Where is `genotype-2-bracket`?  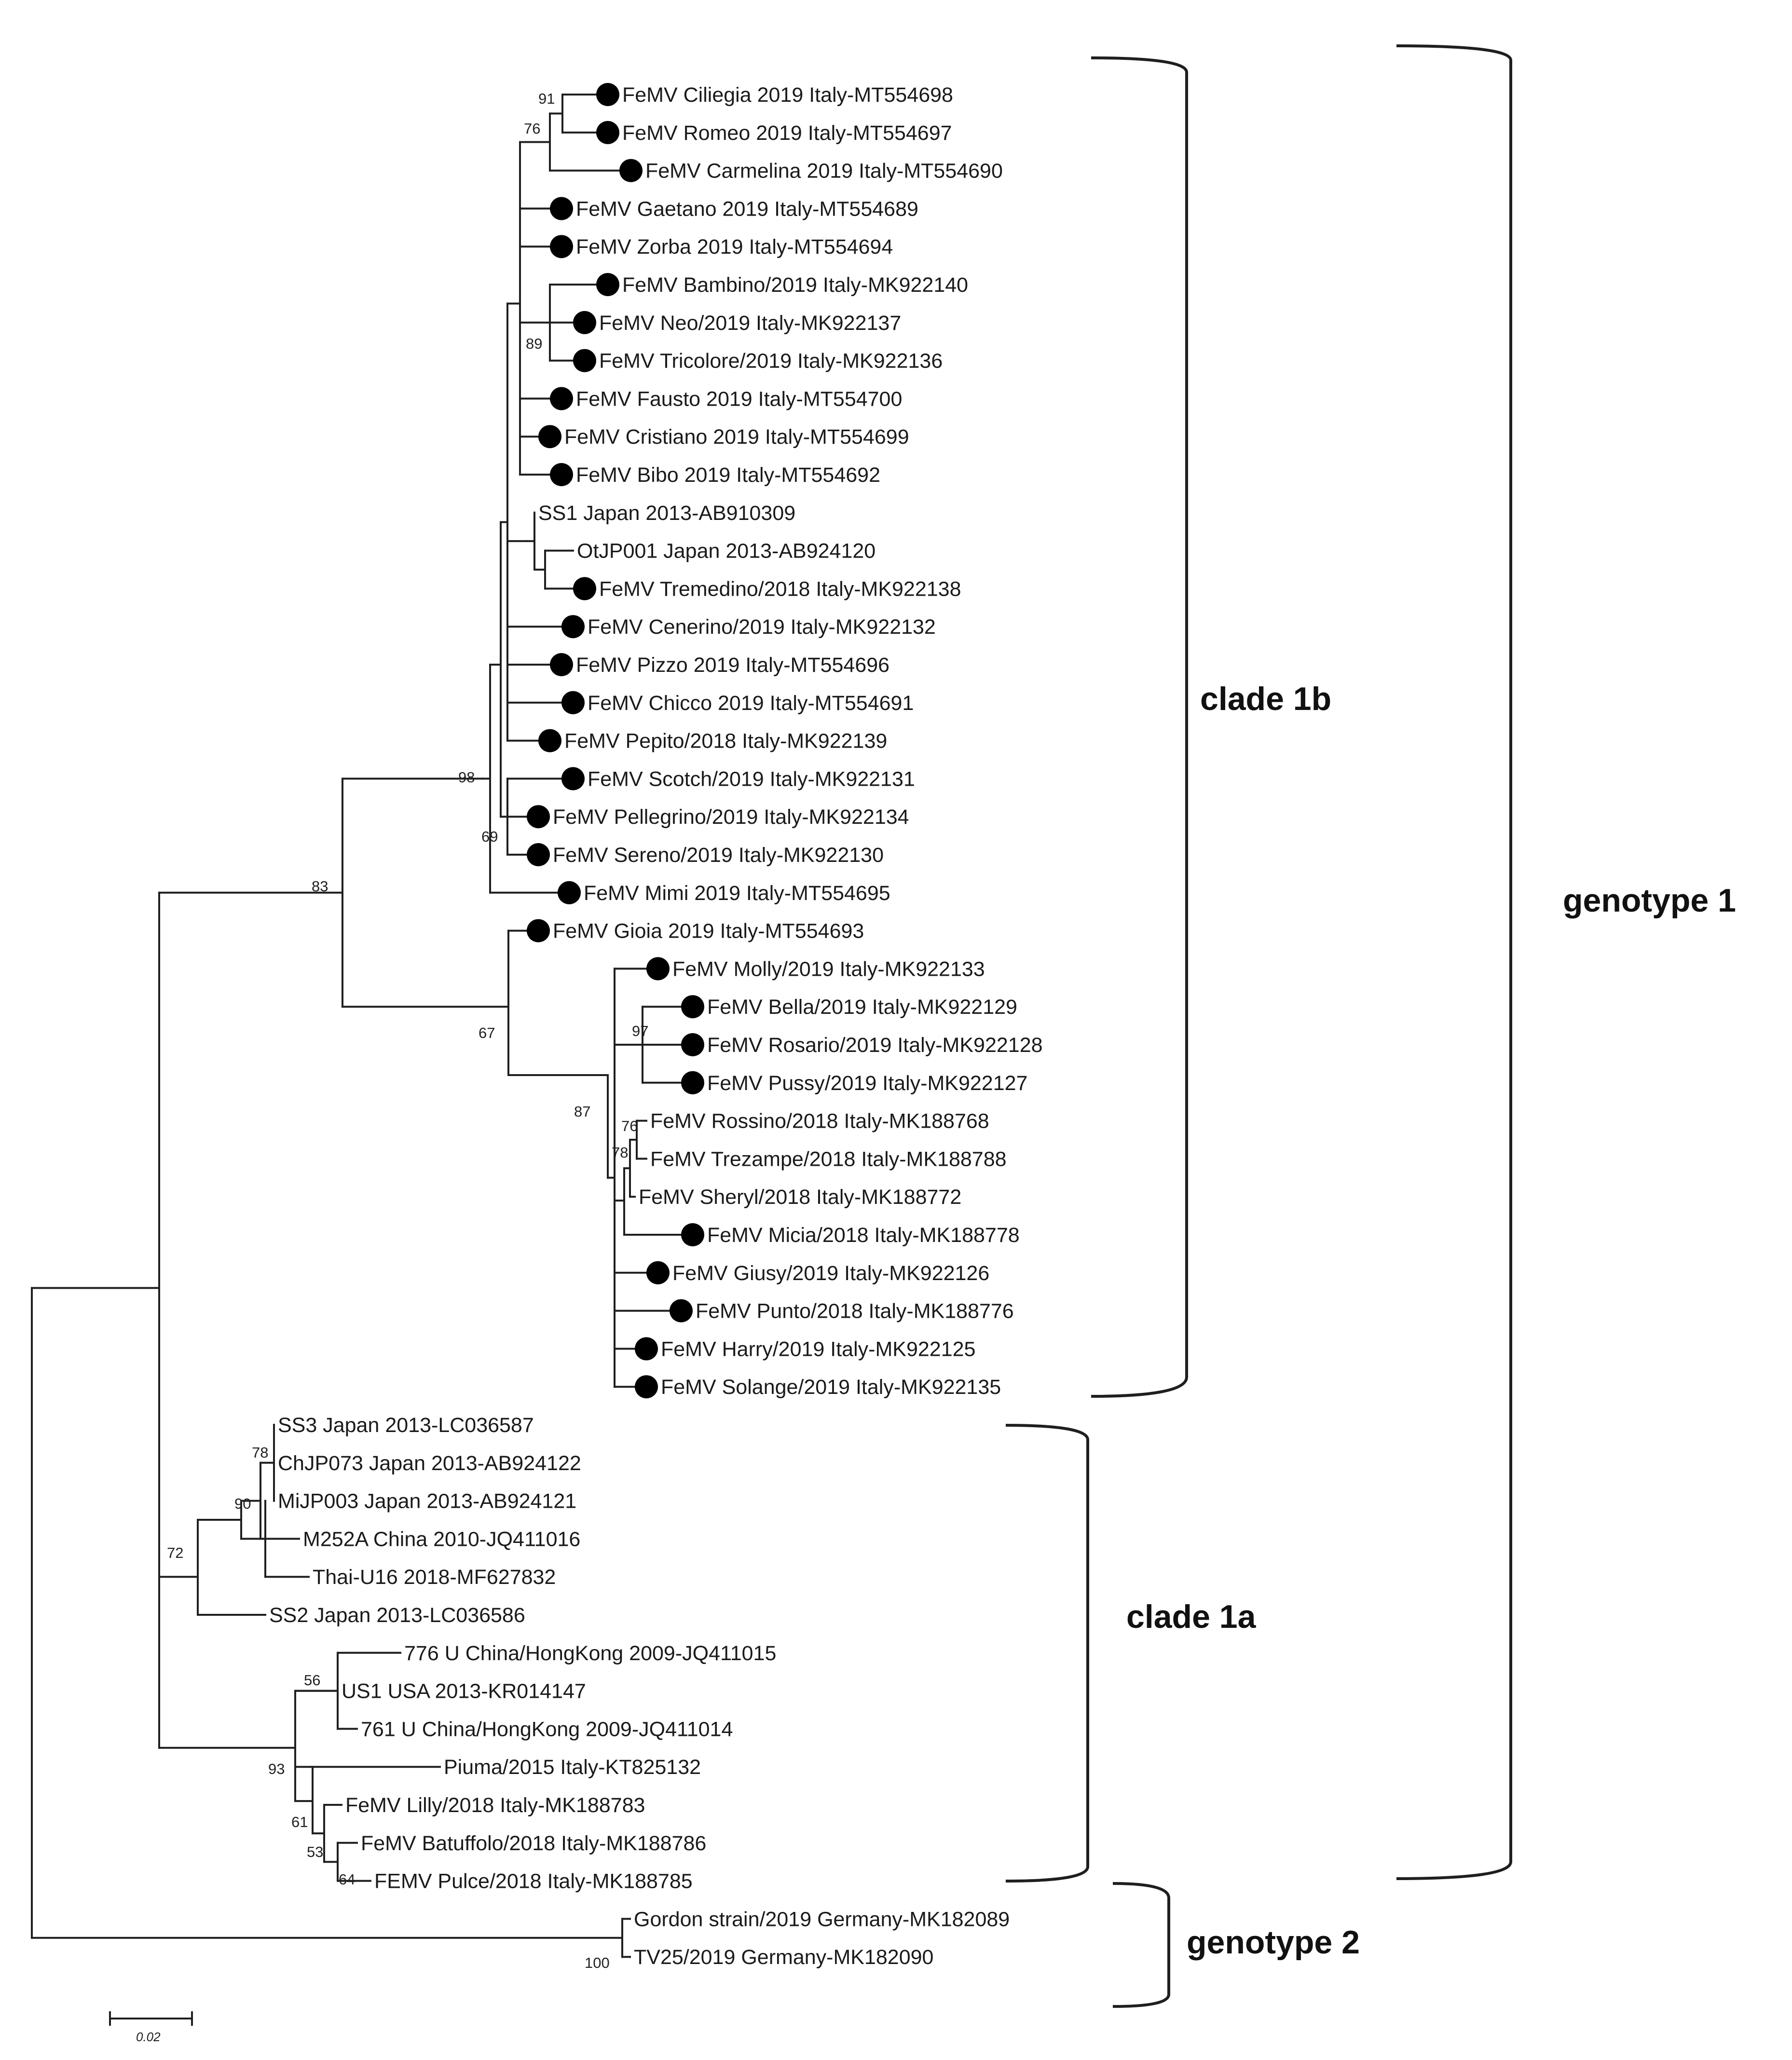
genotype-2-bracket is located at coordinates (1141, 1945).